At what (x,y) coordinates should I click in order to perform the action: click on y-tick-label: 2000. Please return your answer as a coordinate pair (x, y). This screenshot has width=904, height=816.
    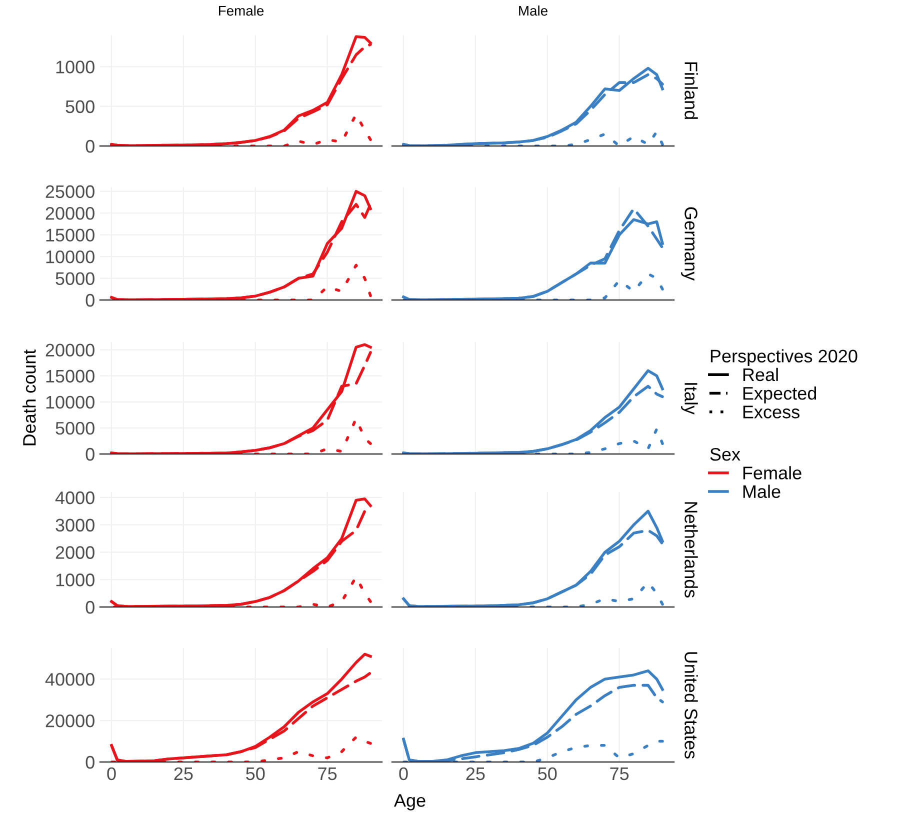
    Looking at the image, I should click on (75, 552).